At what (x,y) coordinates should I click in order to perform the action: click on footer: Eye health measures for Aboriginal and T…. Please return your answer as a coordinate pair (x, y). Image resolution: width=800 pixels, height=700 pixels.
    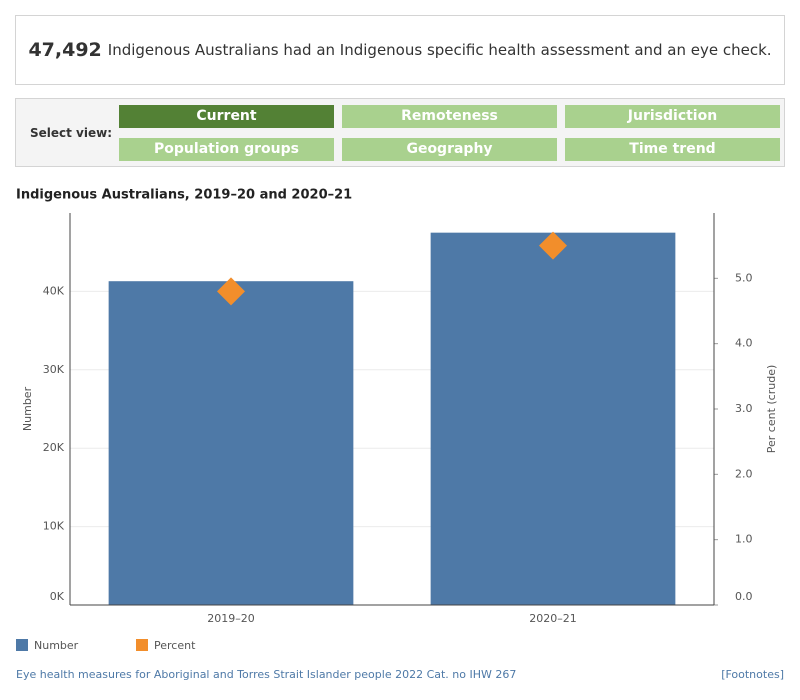
    Looking at the image, I should click on (400, 674).